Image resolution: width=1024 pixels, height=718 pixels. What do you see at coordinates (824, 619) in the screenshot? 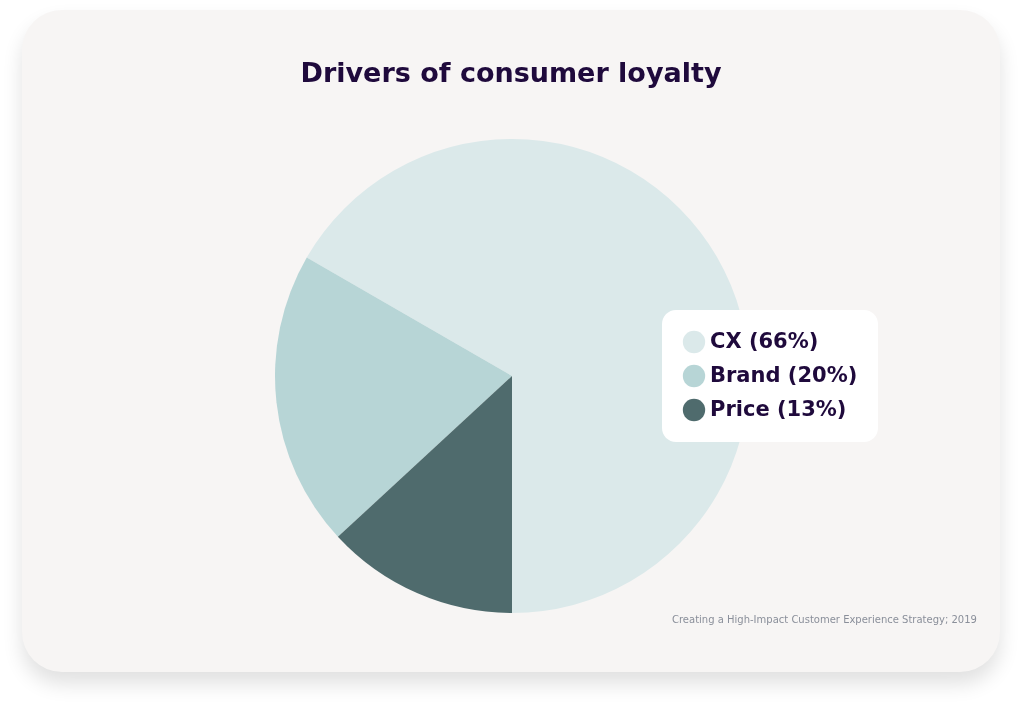
I see `text: Creating a High-Impact Customer Experience Strategy; 2019` at bounding box center [824, 619].